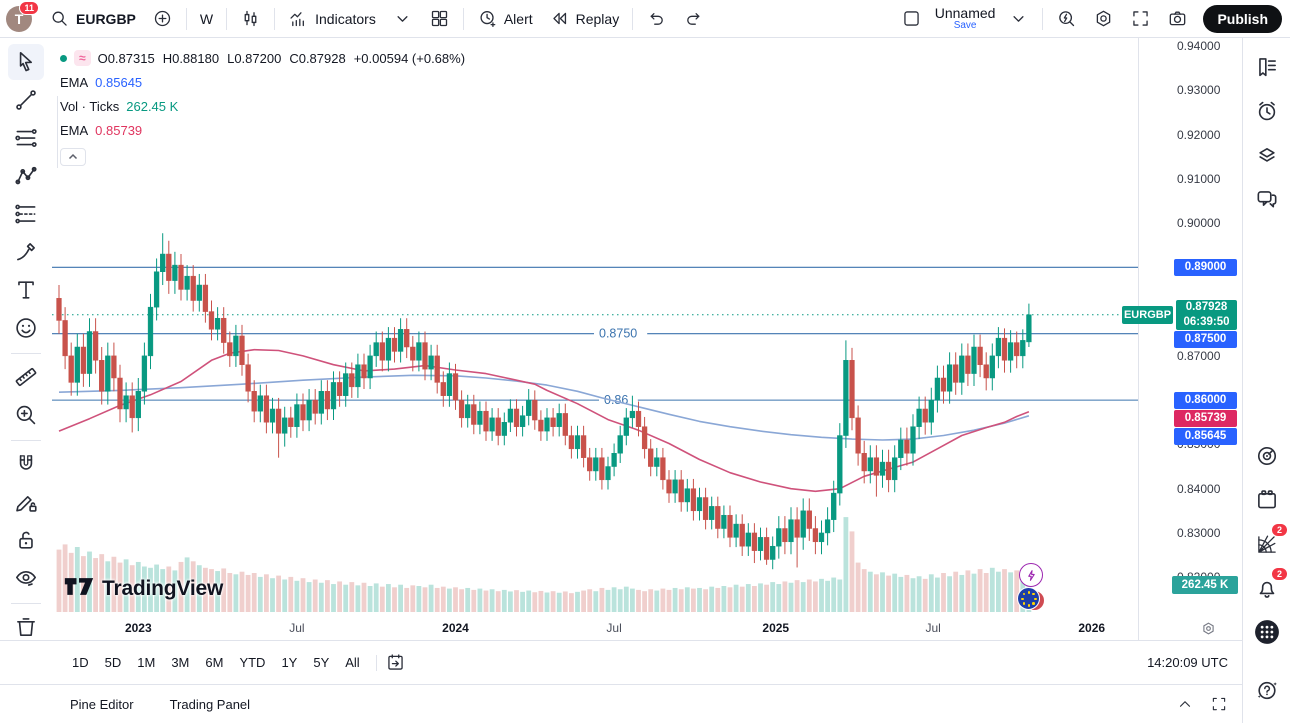 The height and width of the screenshot is (723, 1290). I want to click on chevron-down-icon, so click(402, 18).